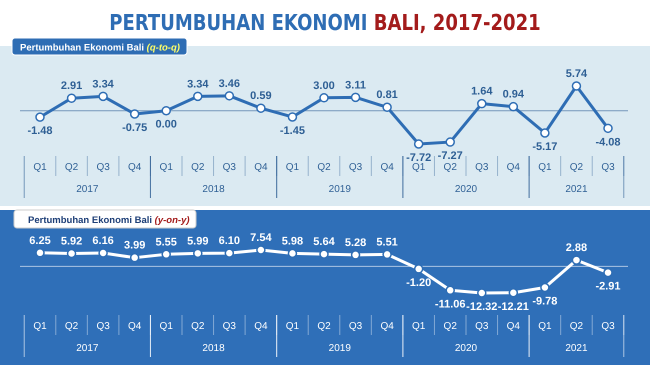  I want to click on data-label: 0.81, so click(387, 95).